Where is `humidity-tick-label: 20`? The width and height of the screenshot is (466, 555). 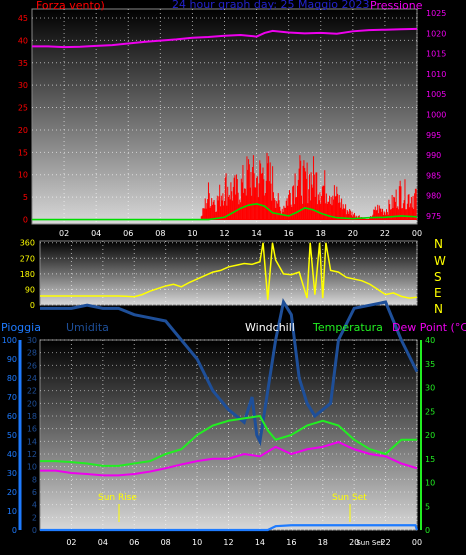
humidity-tick-label: 20 is located at coordinates (32, 403).